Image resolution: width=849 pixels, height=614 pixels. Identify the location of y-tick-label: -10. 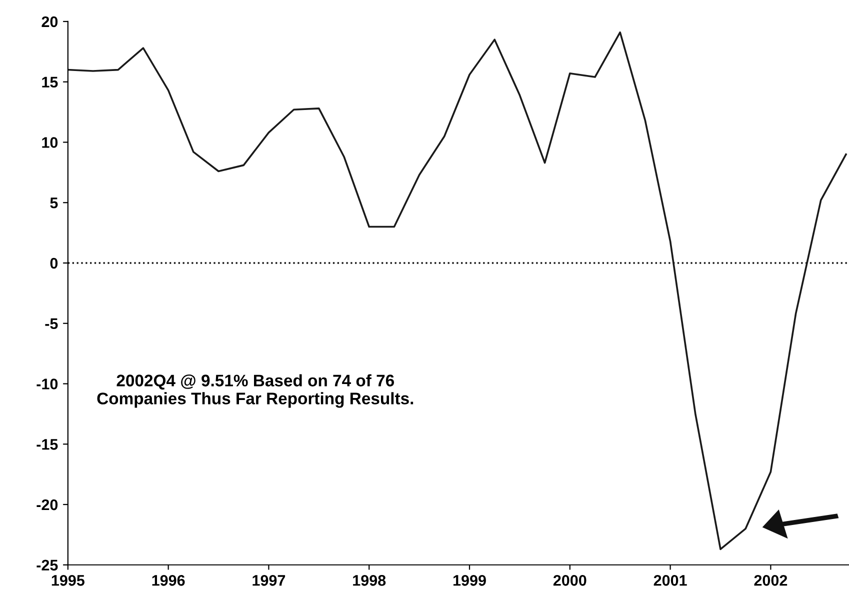
(47, 384).